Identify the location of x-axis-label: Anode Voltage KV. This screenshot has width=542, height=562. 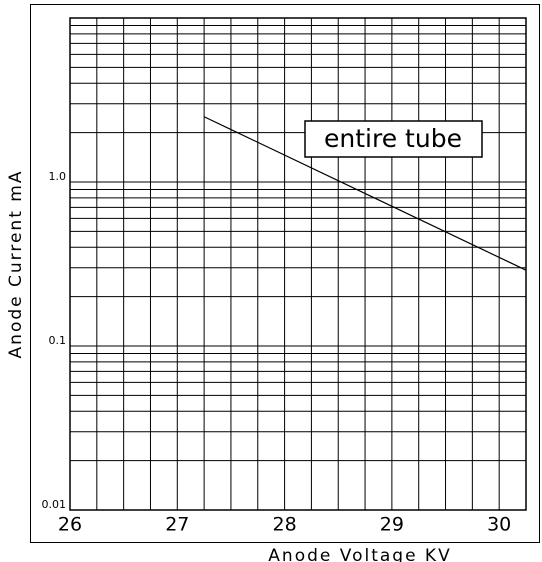
(359, 554).